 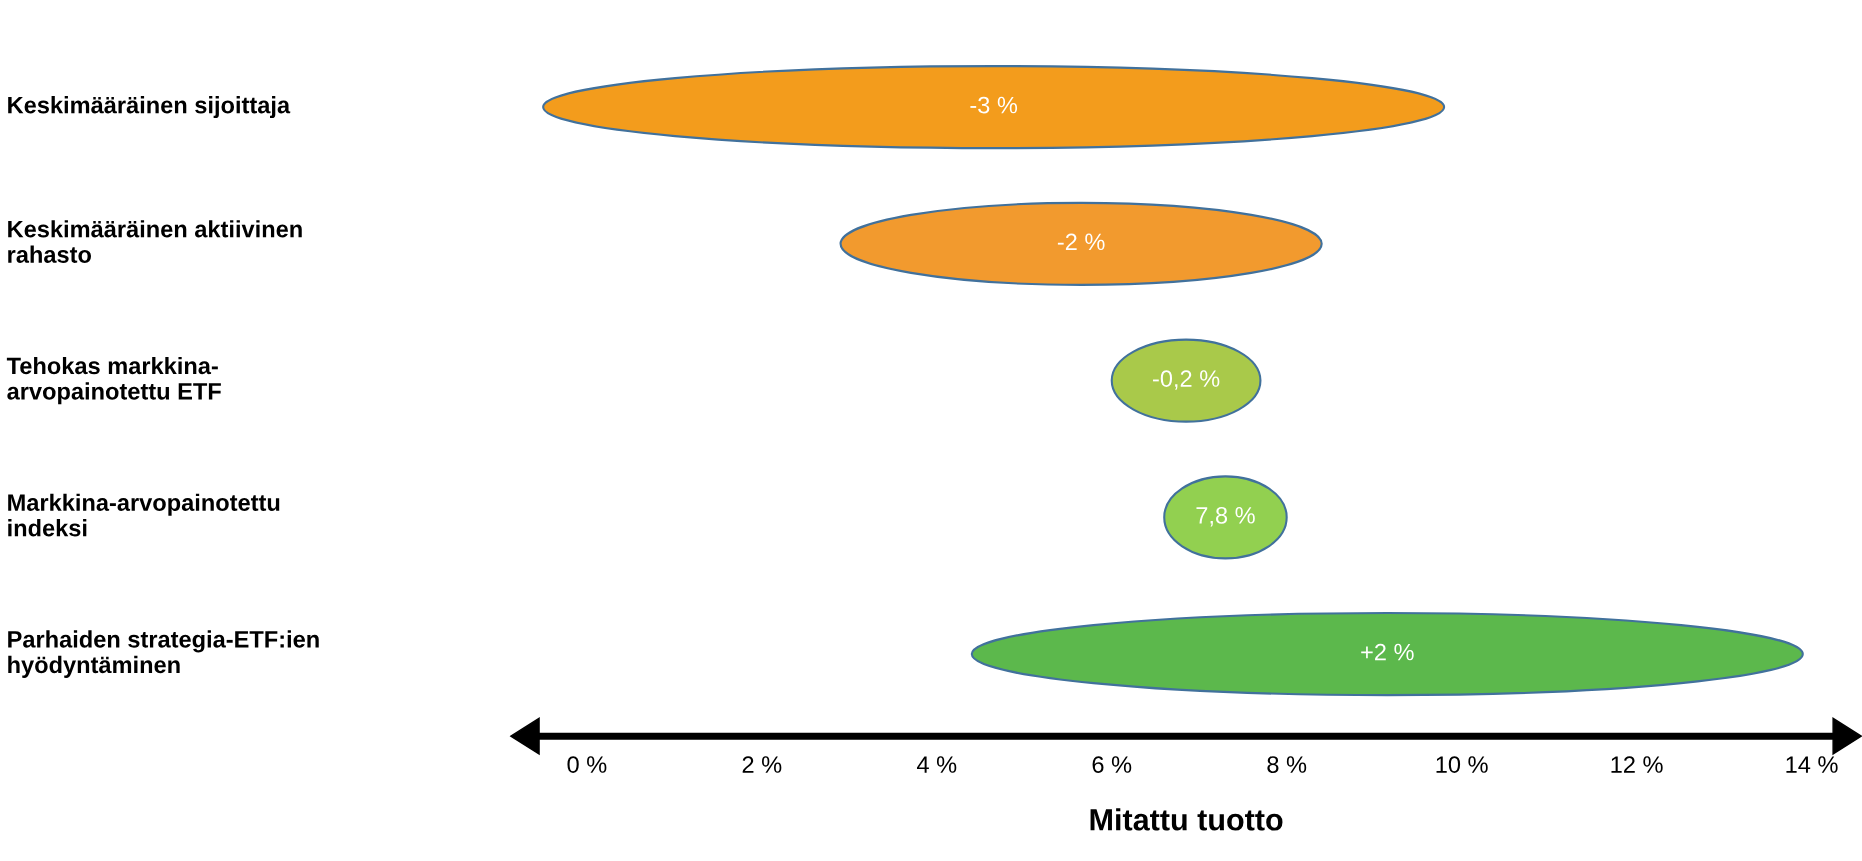 I want to click on y-tick-label: Keskimääräinen aktiivinen rahasto, so click(x=155, y=241).